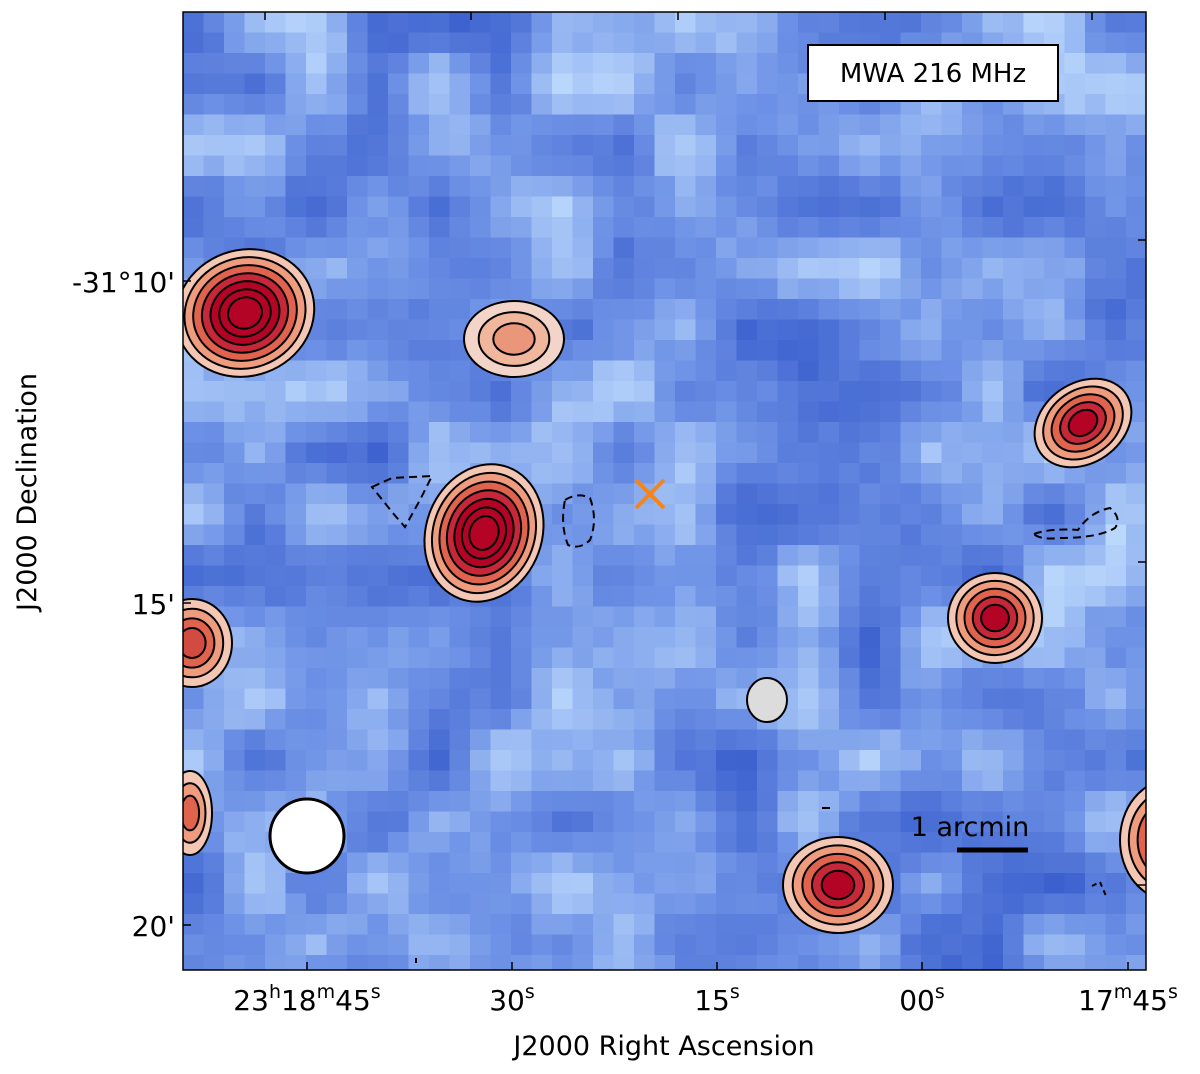 The height and width of the screenshot is (1074, 1200). I want to click on source-fill, so click(1083, 423).